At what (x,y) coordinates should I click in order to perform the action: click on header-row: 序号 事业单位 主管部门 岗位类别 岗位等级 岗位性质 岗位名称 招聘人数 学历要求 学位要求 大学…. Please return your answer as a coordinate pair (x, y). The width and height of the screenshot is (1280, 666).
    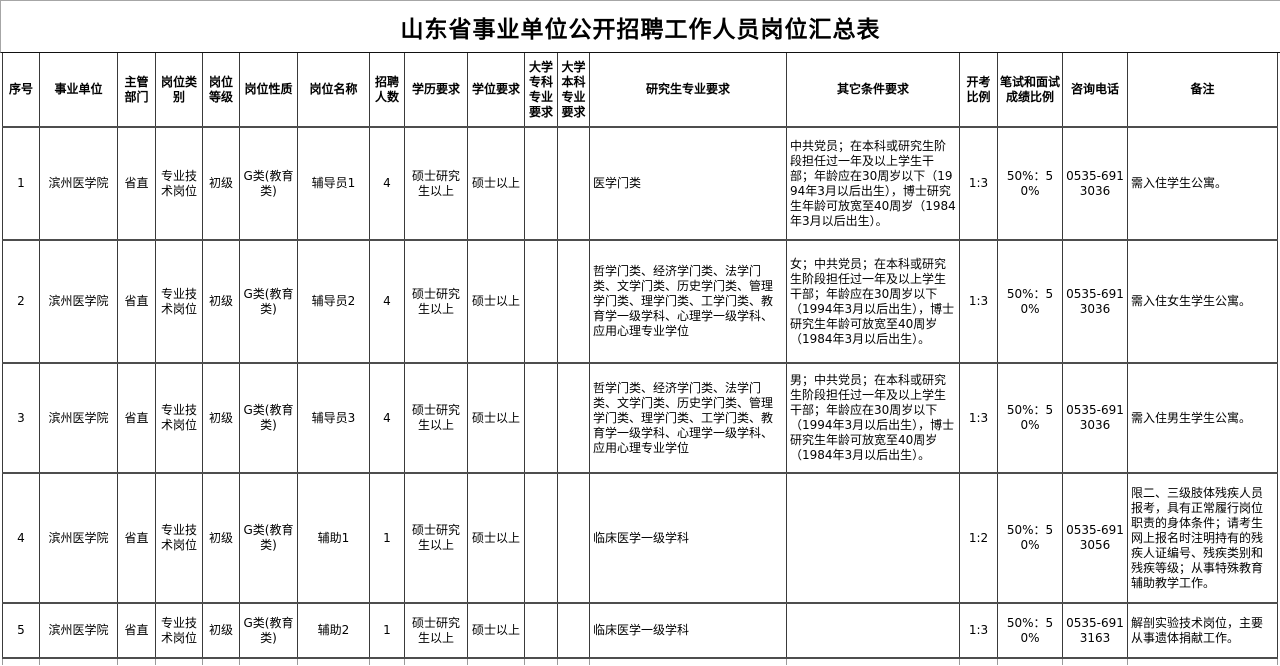
    Looking at the image, I should click on (640, 90).